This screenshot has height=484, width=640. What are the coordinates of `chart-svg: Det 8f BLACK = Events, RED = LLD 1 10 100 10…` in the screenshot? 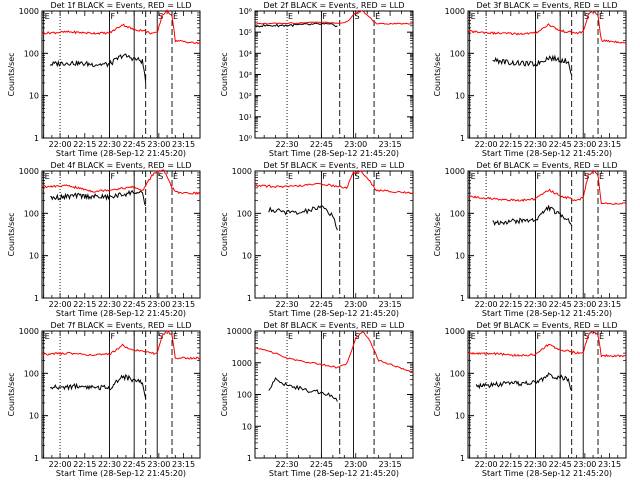 It's located at (317, 399).